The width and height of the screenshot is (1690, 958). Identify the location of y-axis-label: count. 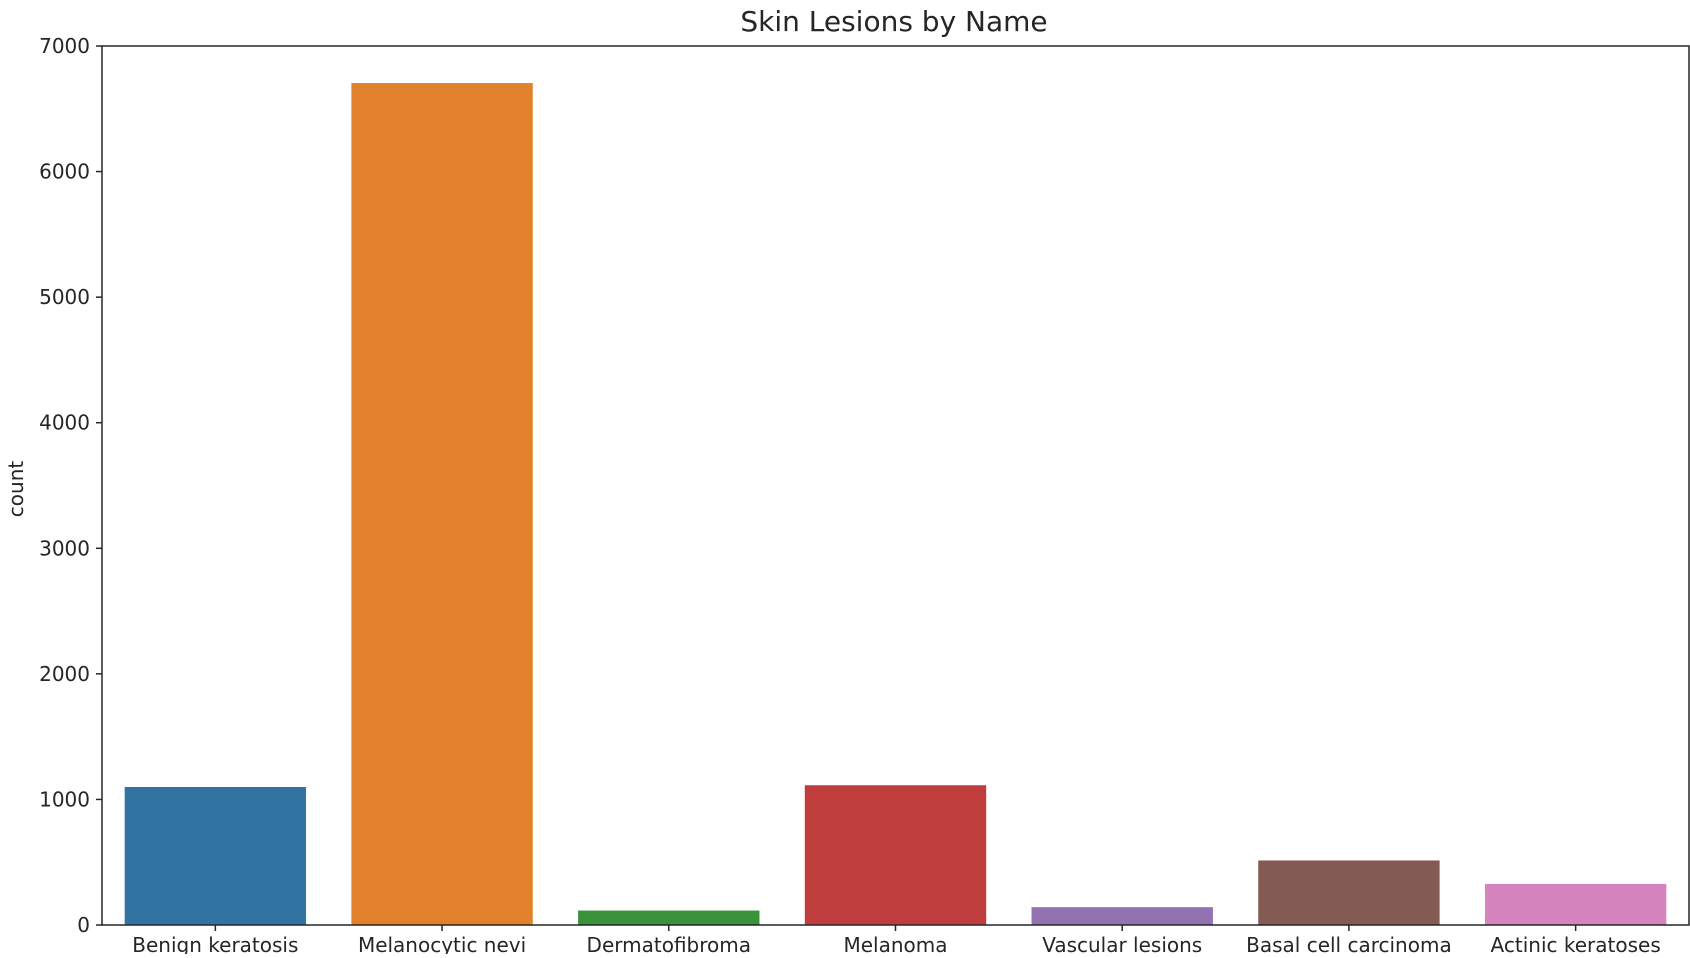
(16, 489).